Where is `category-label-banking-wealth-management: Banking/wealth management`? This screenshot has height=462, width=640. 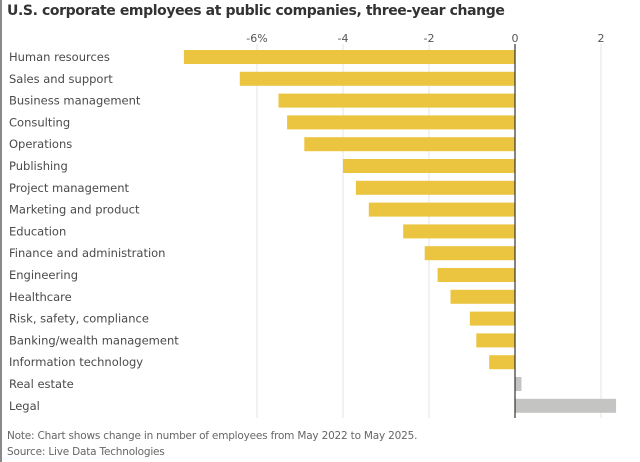
category-label-banking-wealth-management: Banking/wealth management is located at coordinates (94, 340).